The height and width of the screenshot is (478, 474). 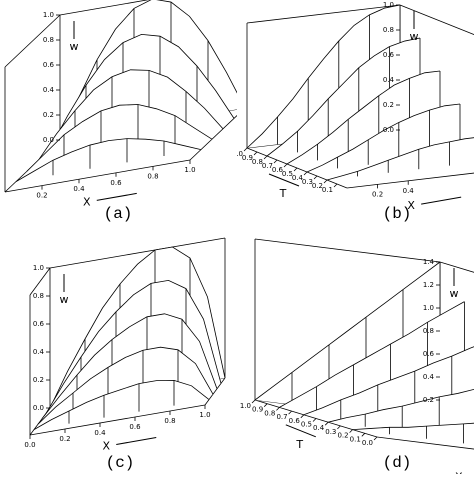 What do you see at coordinates (267, 166) in the screenshot?
I see `t-tick-label: 0.7` at bounding box center [267, 166].